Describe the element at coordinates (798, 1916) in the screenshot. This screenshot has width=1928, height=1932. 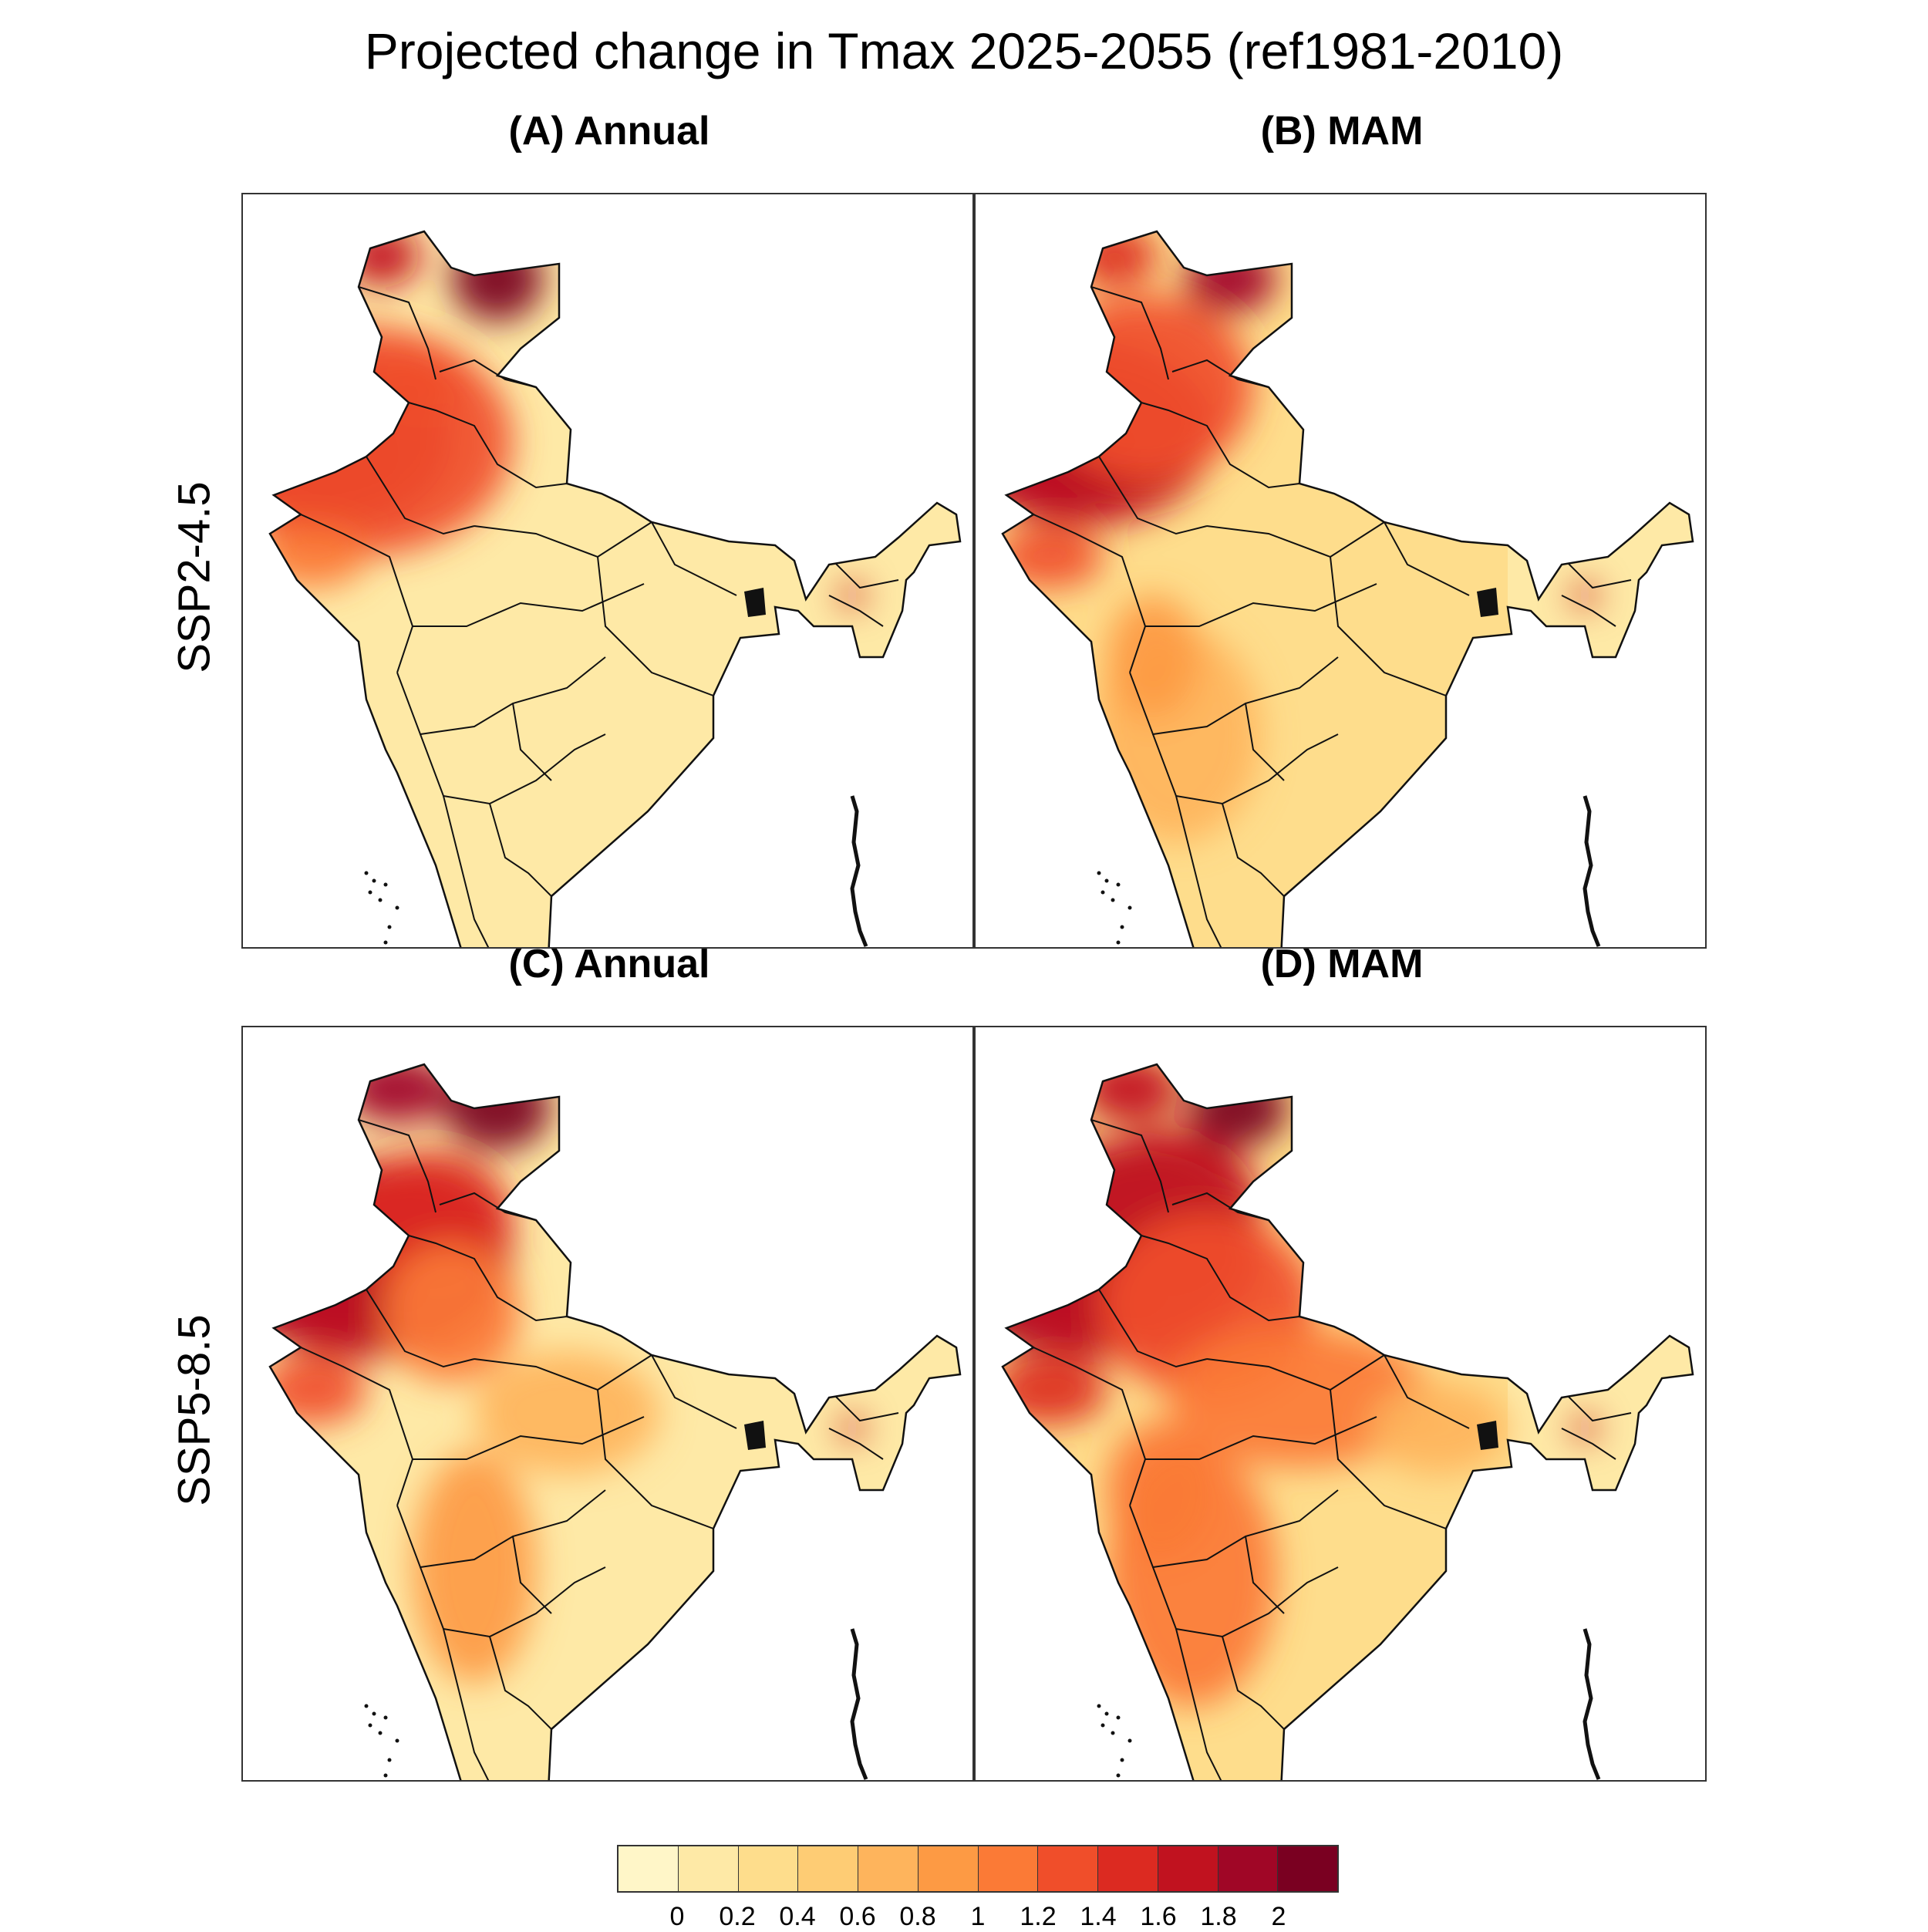
I see `colorbar-tick-label: 0.4` at that location.